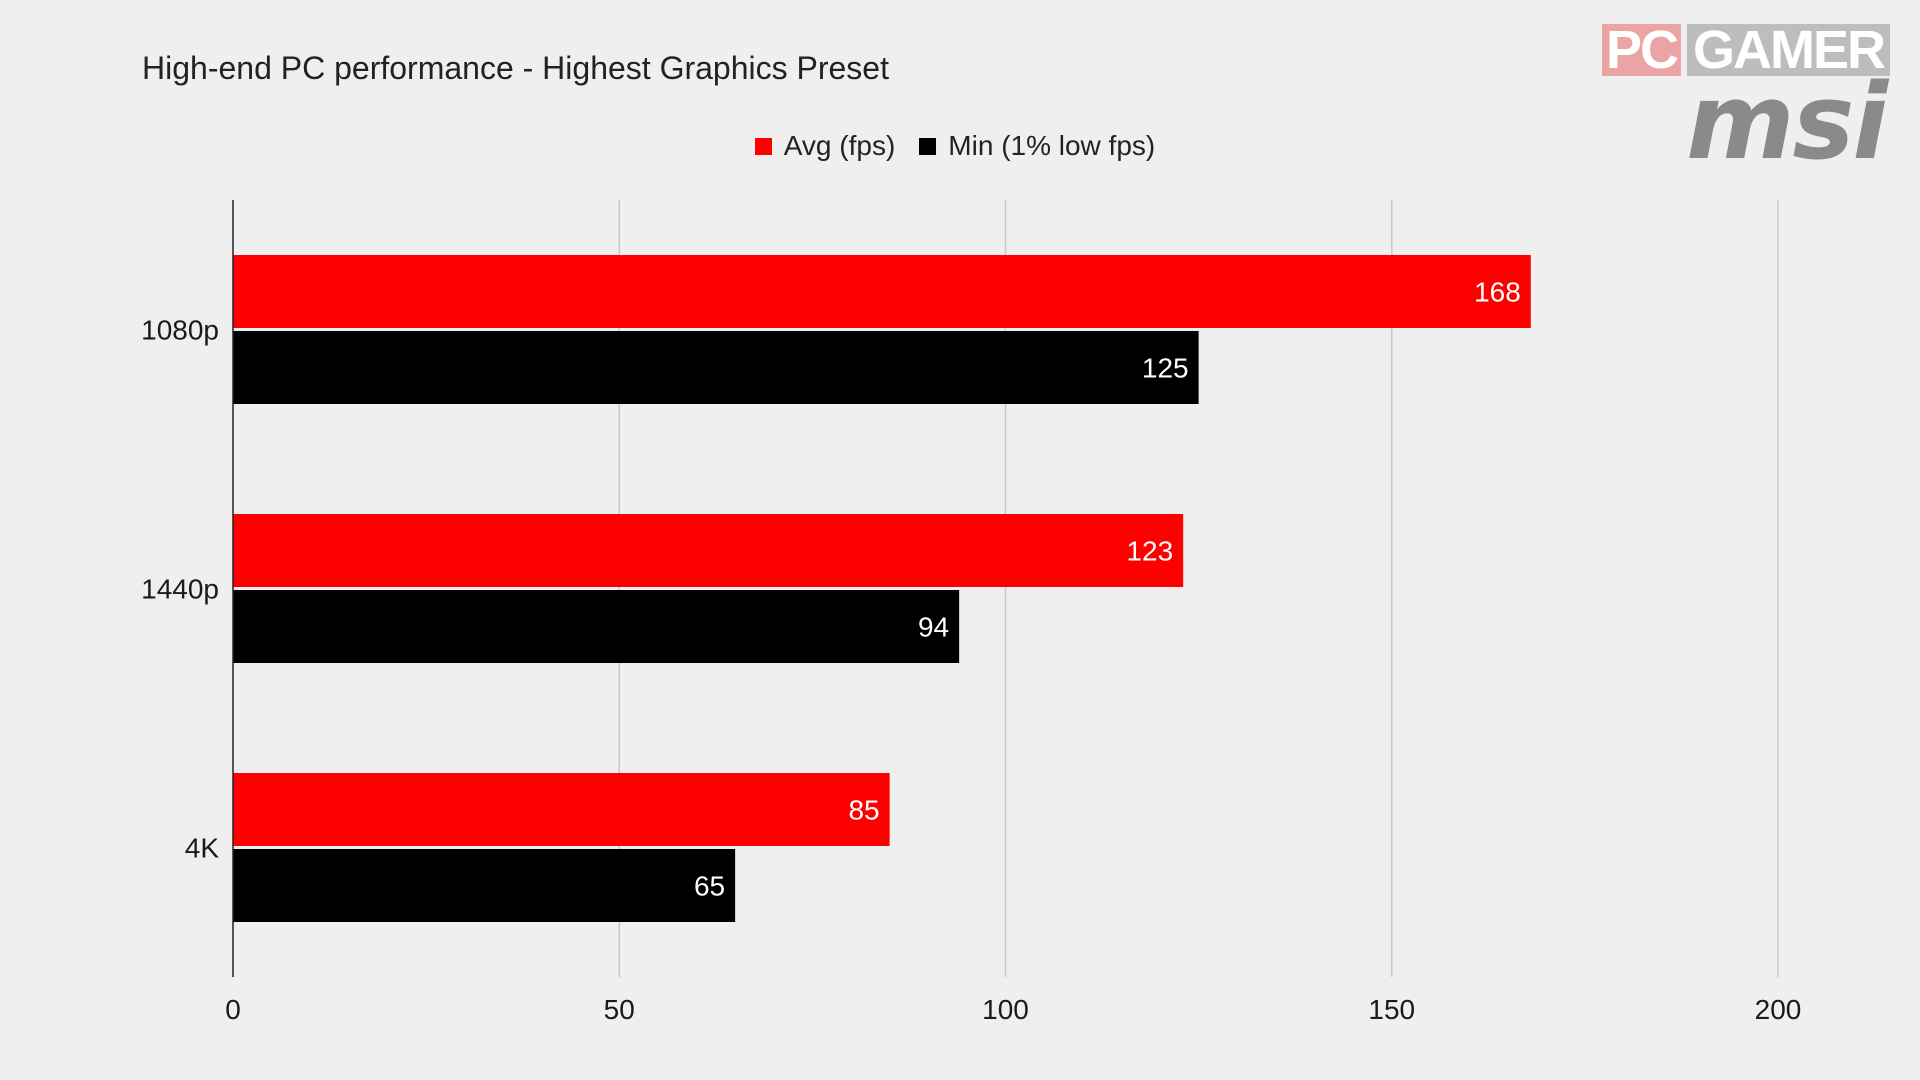 Image resolution: width=1920 pixels, height=1080 pixels. What do you see at coordinates (1787, 122) in the screenshot?
I see `msi-logo: msi` at bounding box center [1787, 122].